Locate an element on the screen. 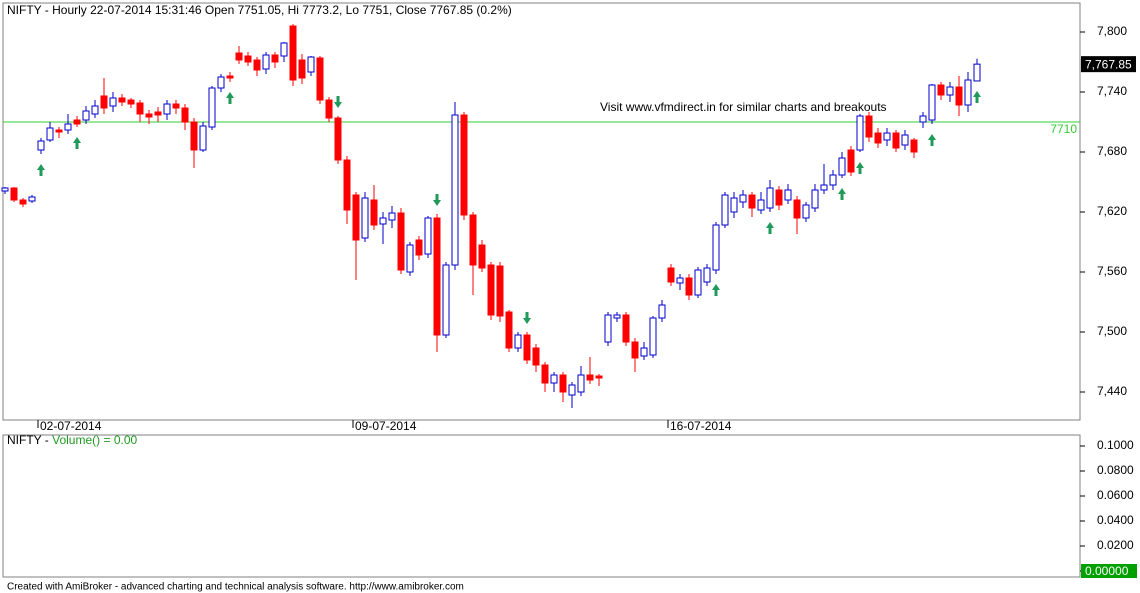  y-tick-label: 7,740 is located at coordinates (1112, 91).